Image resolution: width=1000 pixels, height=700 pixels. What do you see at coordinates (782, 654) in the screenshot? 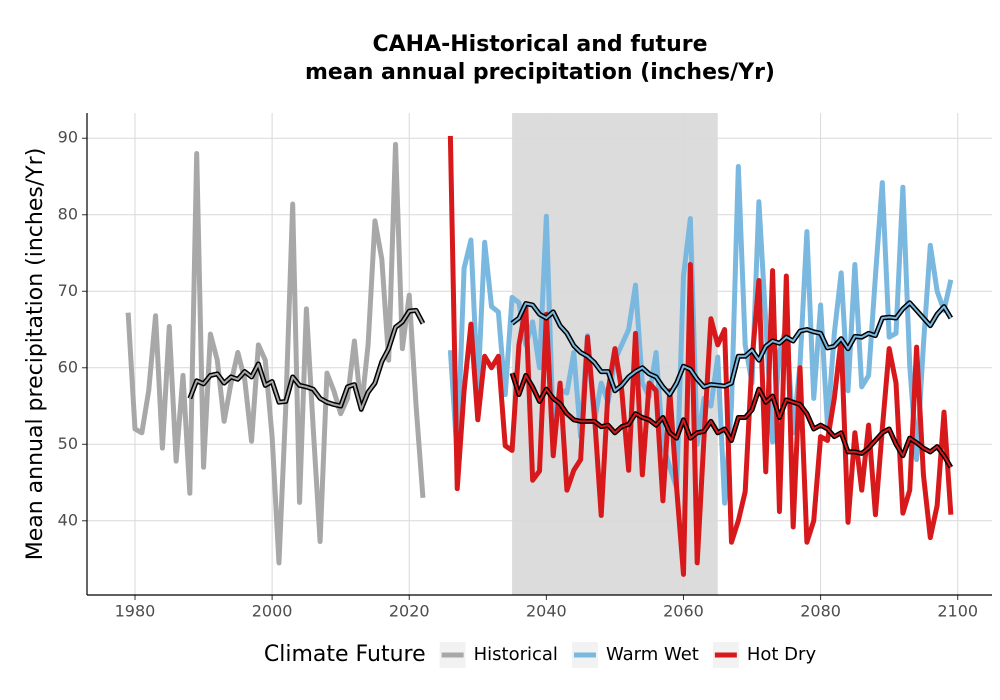
I see `legend-label: Hot Dry` at bounding box center [782, 654].